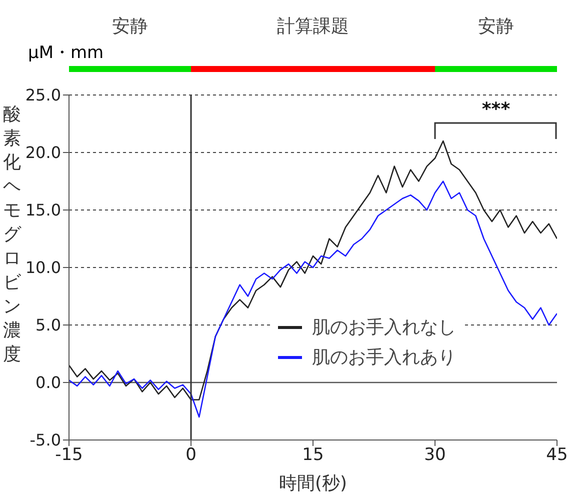  What do you see at coordinates (313, 483) in the screenshot?
I see `x-axis-title: 時間(秒)` at bounding box center [313, 483].